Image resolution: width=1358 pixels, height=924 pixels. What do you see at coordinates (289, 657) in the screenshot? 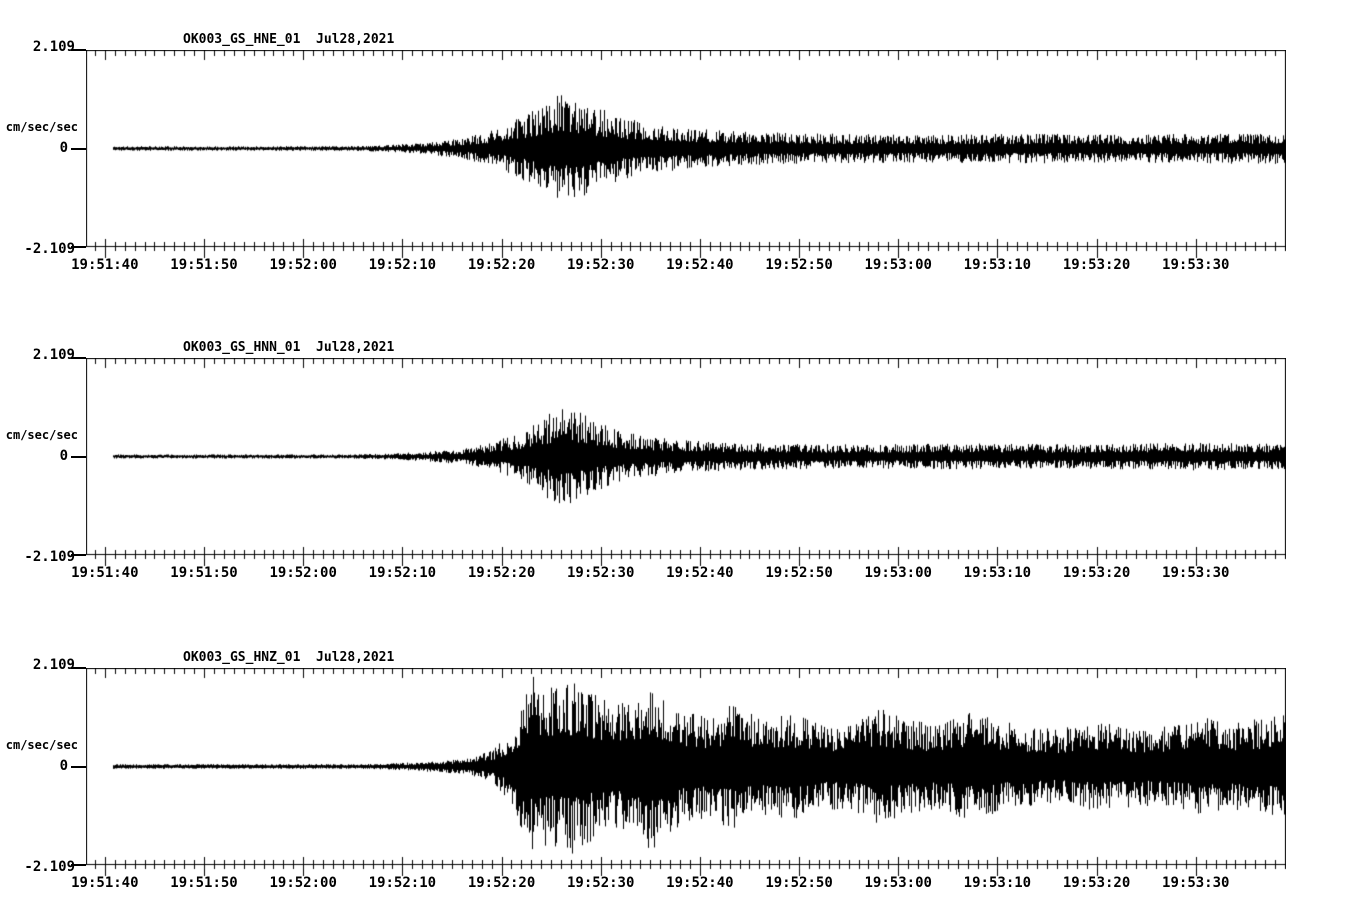
I see `panel-title: OK003_GS_HNZ_01 Jul28,2021` at bounding box center [289, 657].